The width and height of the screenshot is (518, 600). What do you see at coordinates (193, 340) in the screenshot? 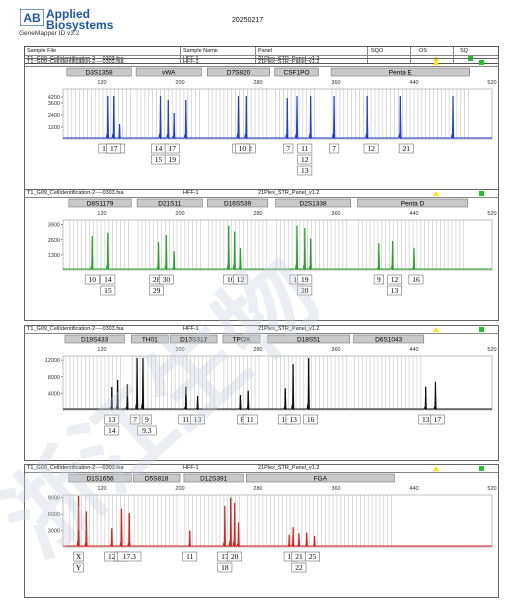
I see `locus-label: D13S317` at bounding box center [193, 340].